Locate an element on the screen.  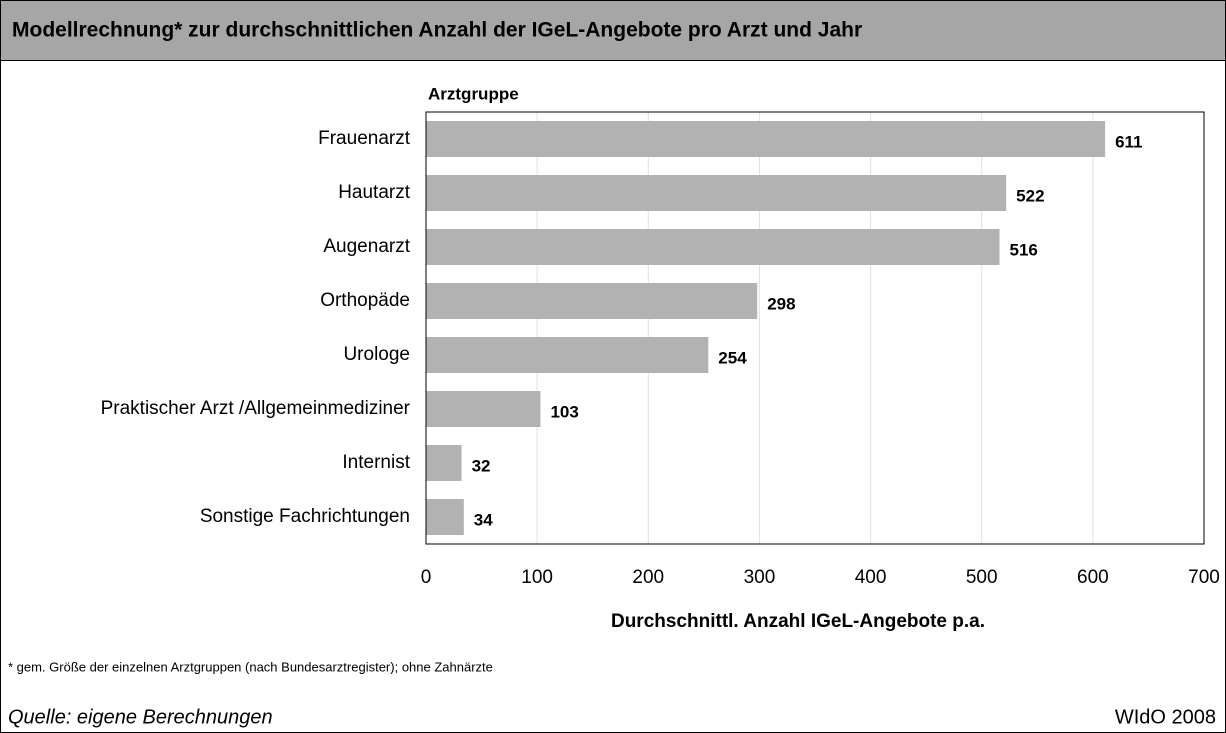
value-label: 254 is located at coordinates (732, 357).